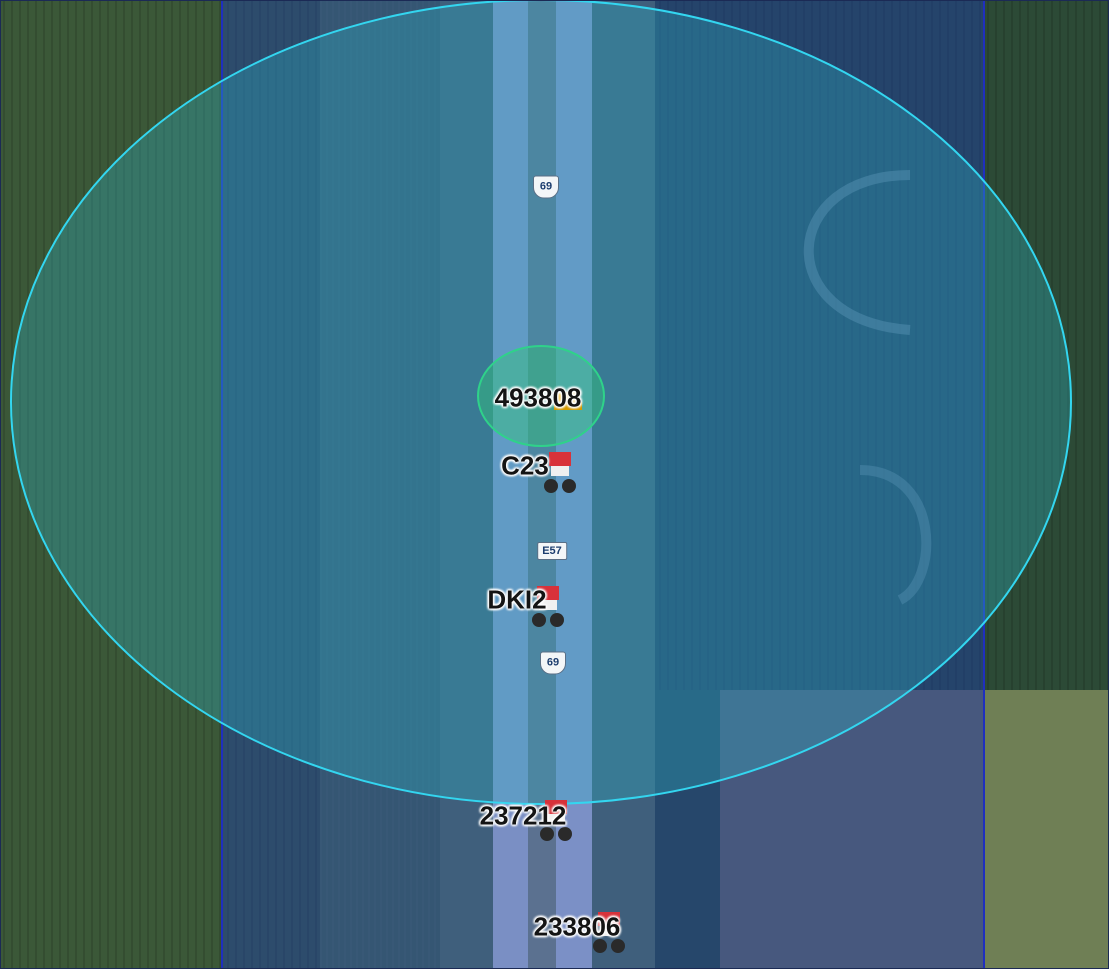 The width and height of the screenshot is (1109, 969). What do you see at coordinates (538, 397) in the screenshot?
I see `vehicle-label: 493808` at bounding box center [538, 397].